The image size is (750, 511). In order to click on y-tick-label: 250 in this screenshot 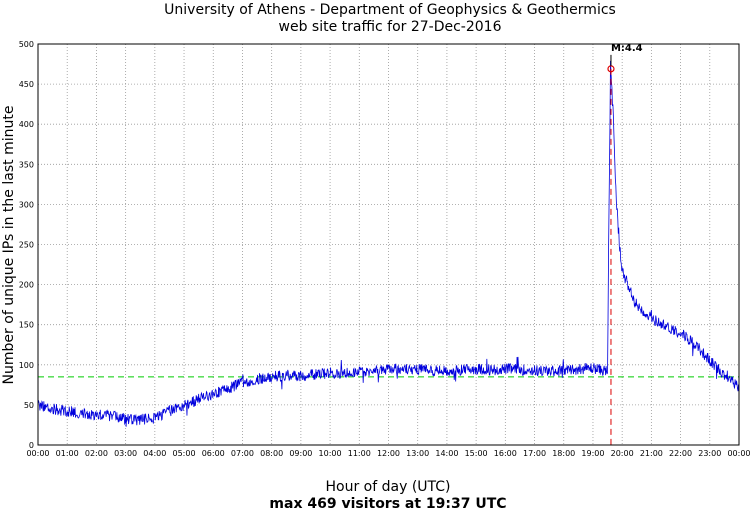, I will do `click(26, 245)`.